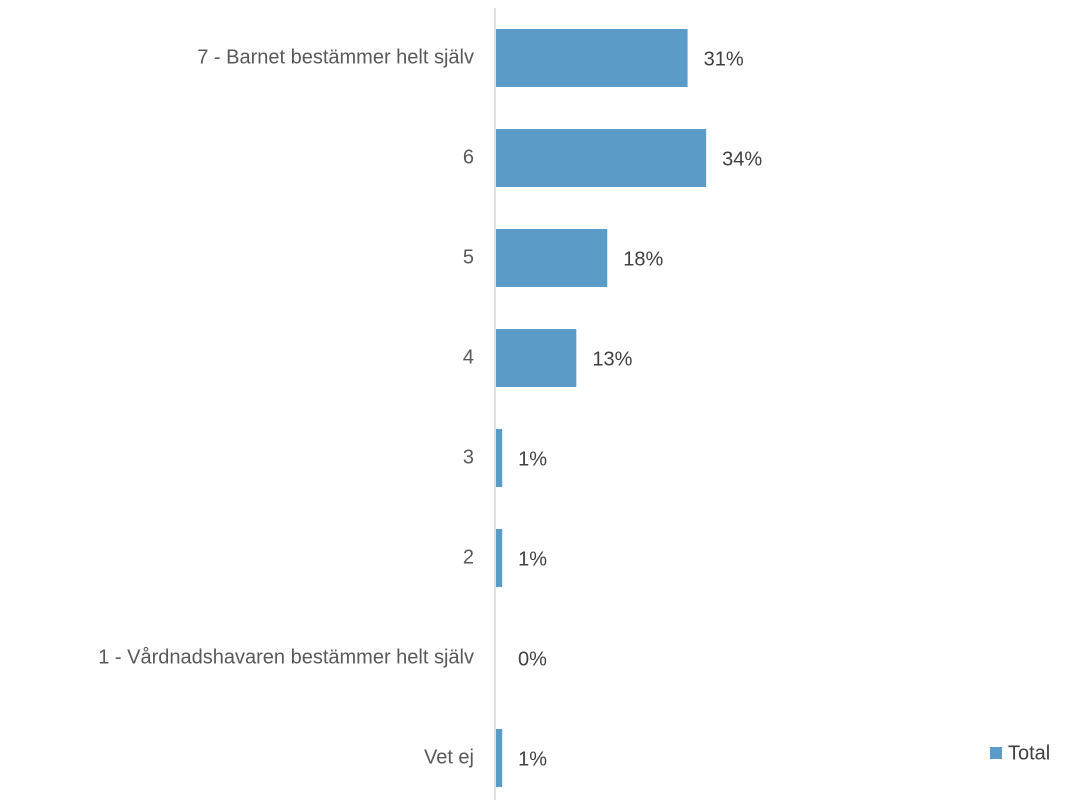 The height and width of the screenshot is (800, 1066). I want to click on category-label: 3, so click(468, 457).